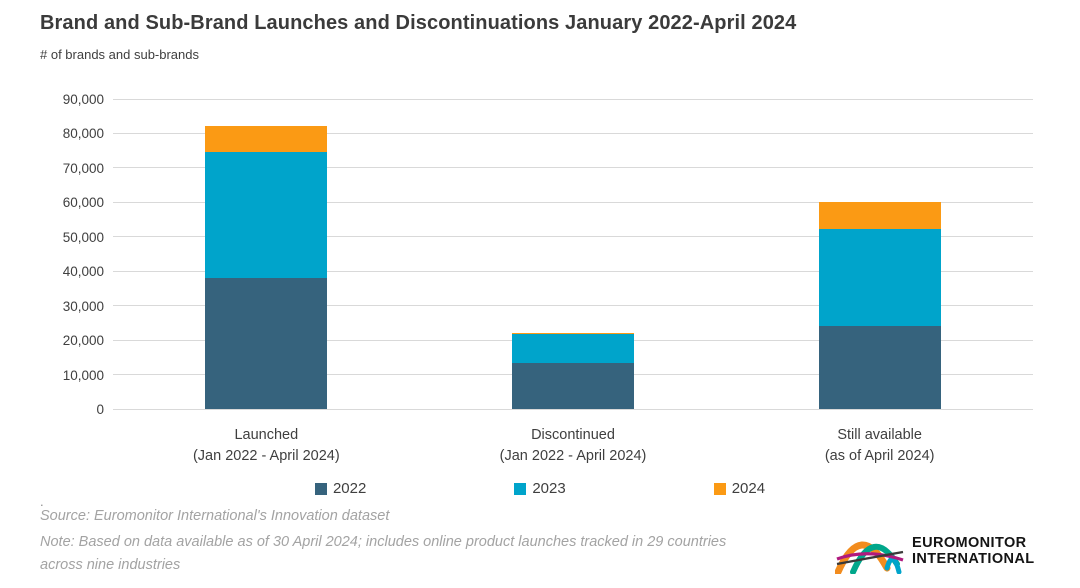 The width and height of the screenshot is (1080, 588). What do you see at coordinates (100, 409) in the screenshot?
I see `y-axis-tick-label: 0` at bounding box center [100, 409].